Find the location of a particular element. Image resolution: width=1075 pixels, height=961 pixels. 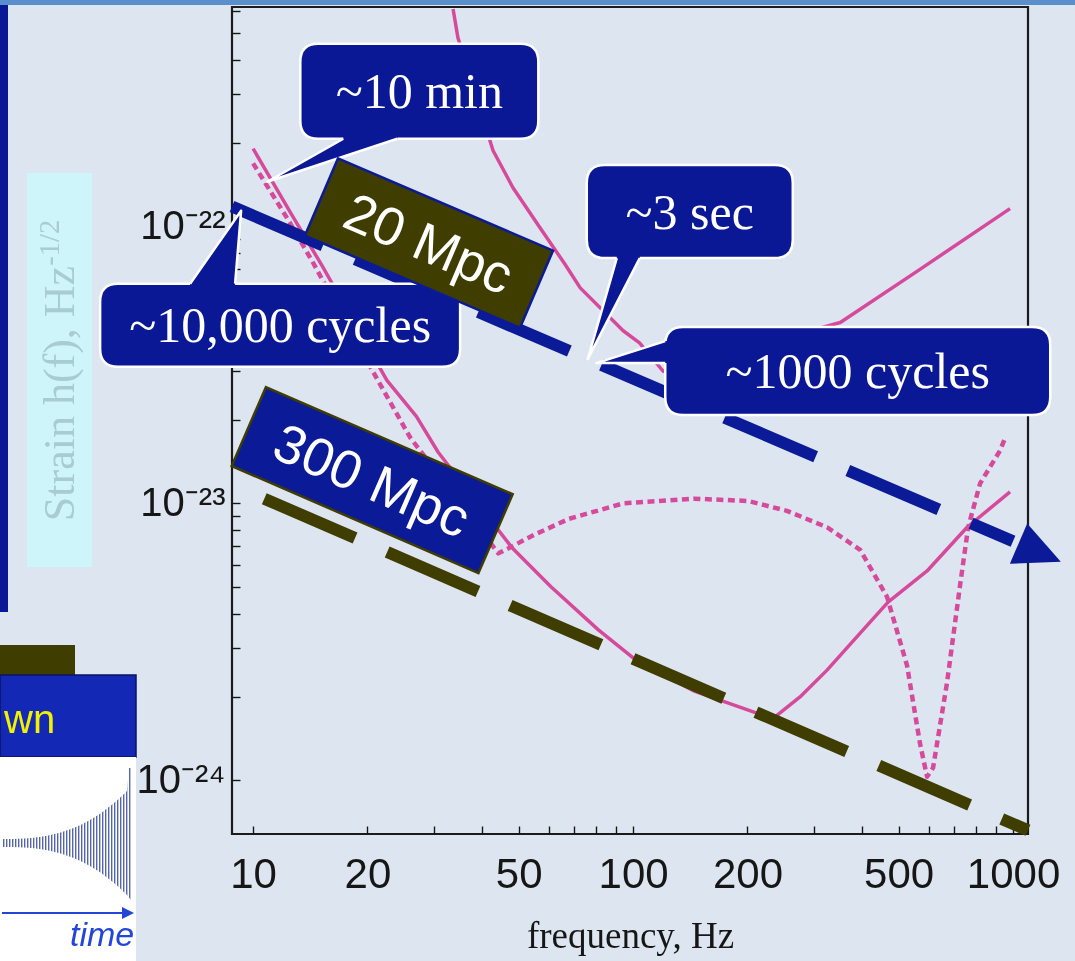

text: wn is located at coordinates (29, 719).